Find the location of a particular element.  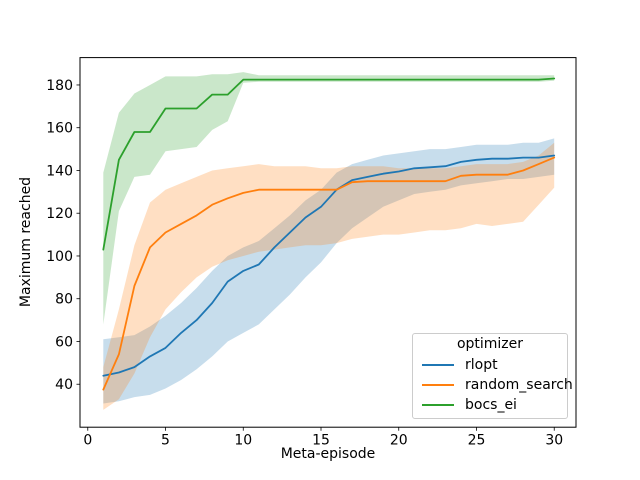

y-tick-label: 80 is located at coordinates (64, 300).